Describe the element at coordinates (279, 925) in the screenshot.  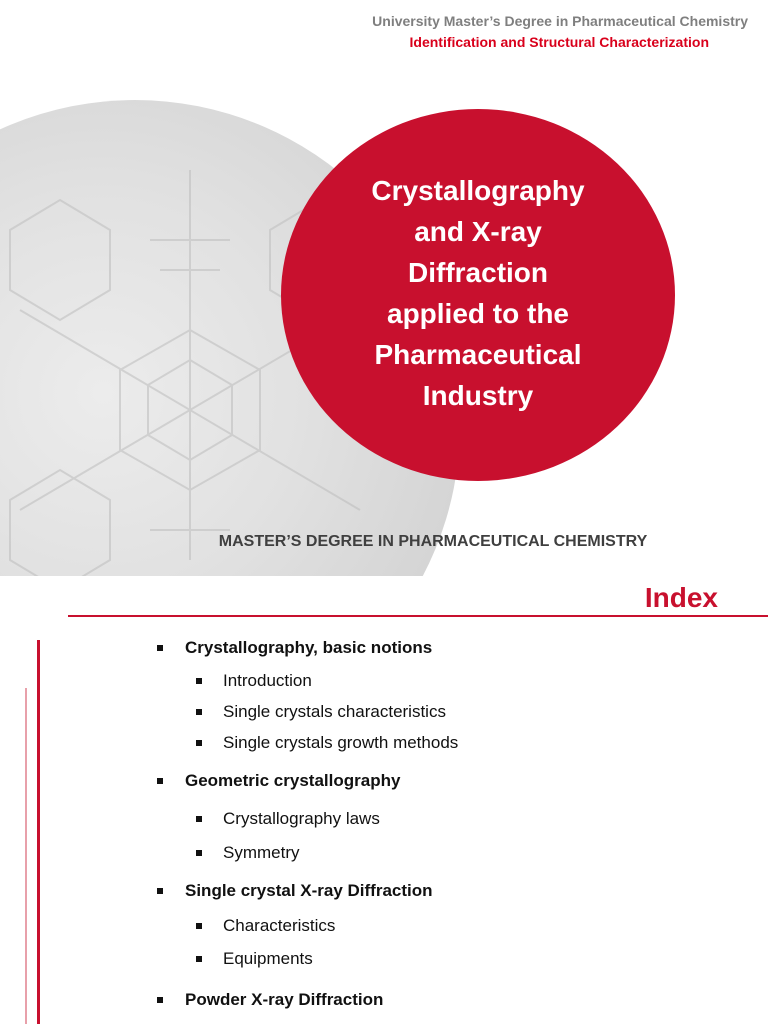
I see `list-item-label: Characteristics` at that location.